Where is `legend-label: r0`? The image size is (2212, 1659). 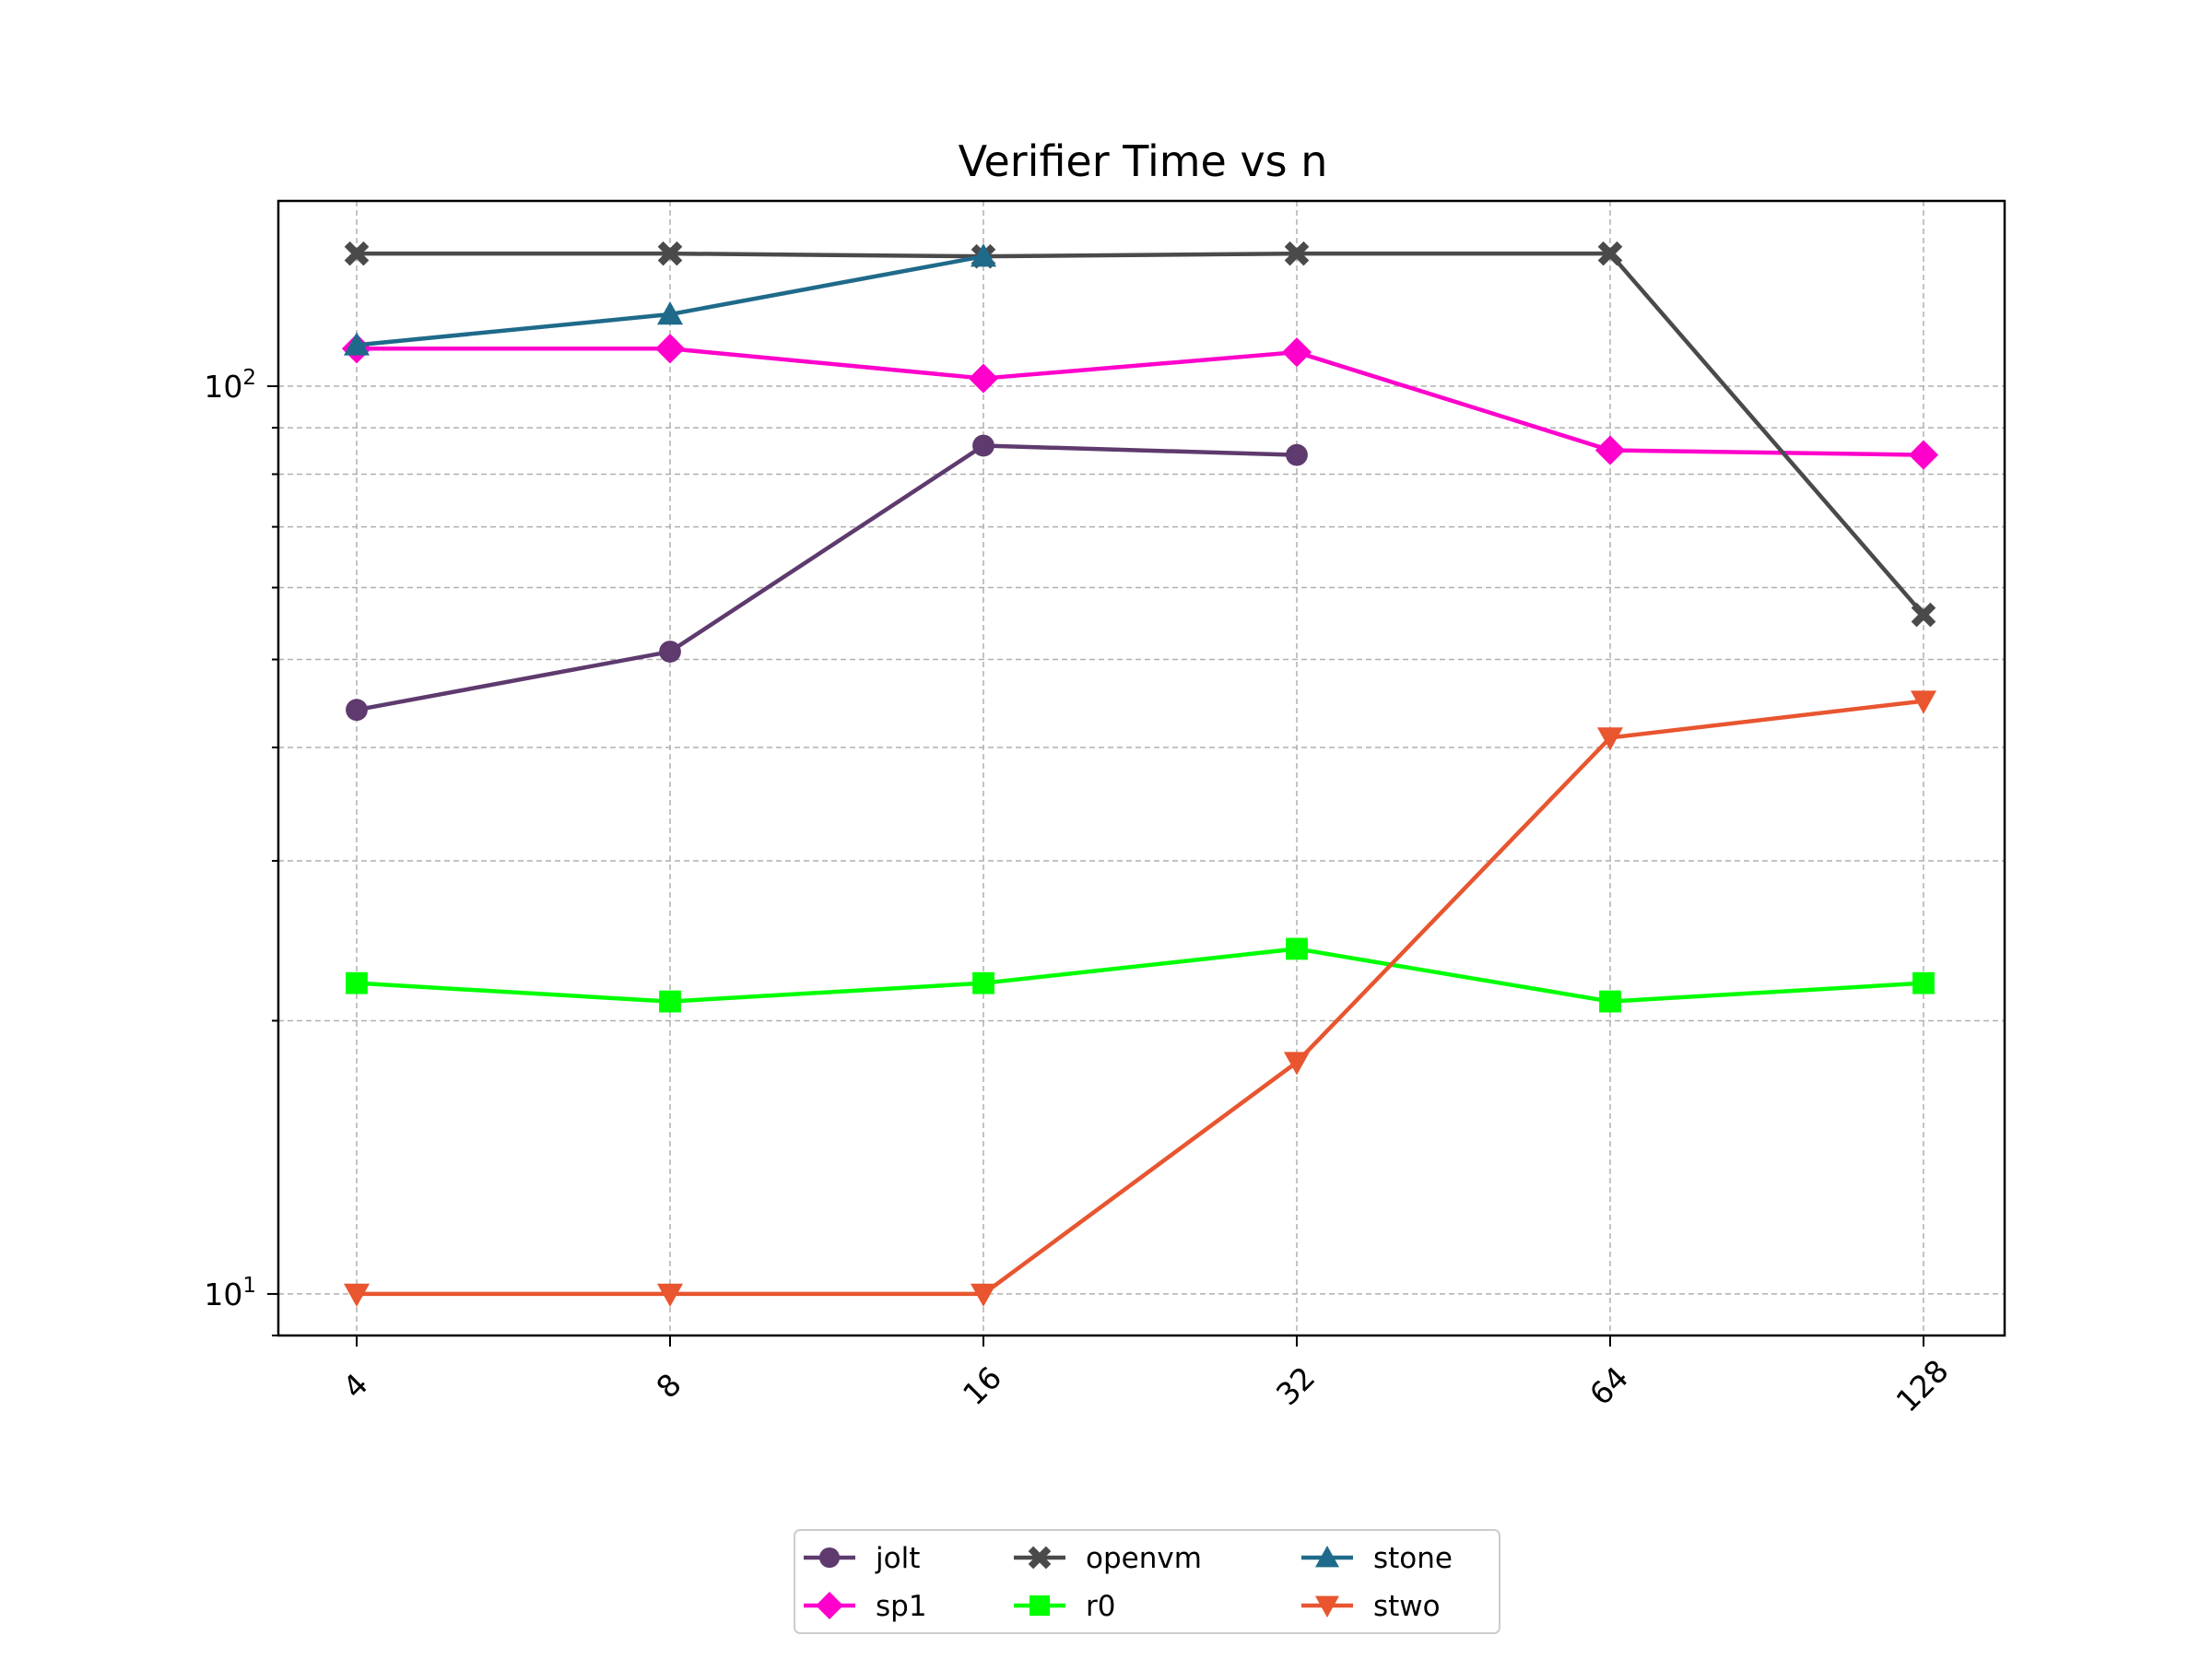 legend-label: r0 is located at coordinates (1100, 1606).